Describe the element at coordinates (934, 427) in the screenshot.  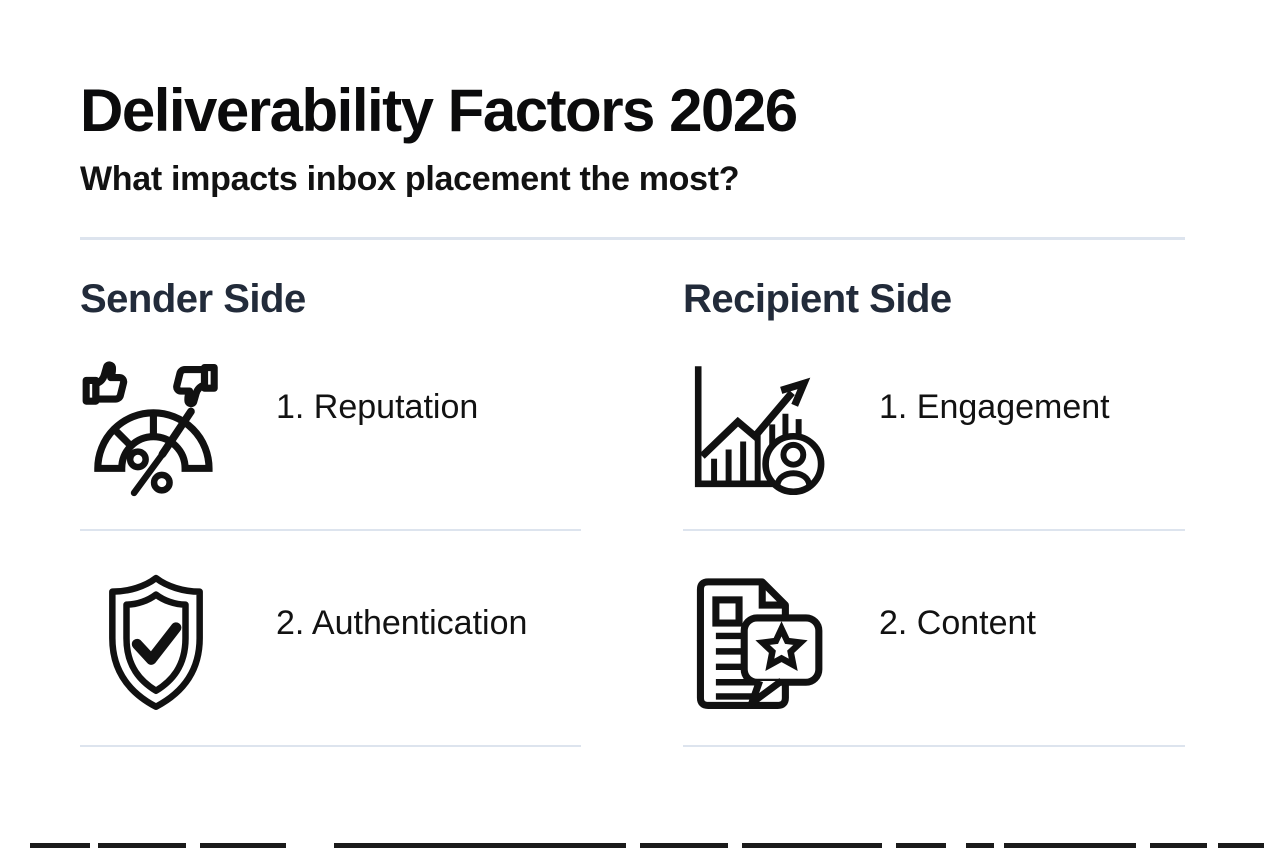
I see `factor-row-engagement: 1. Engagement` at that location.